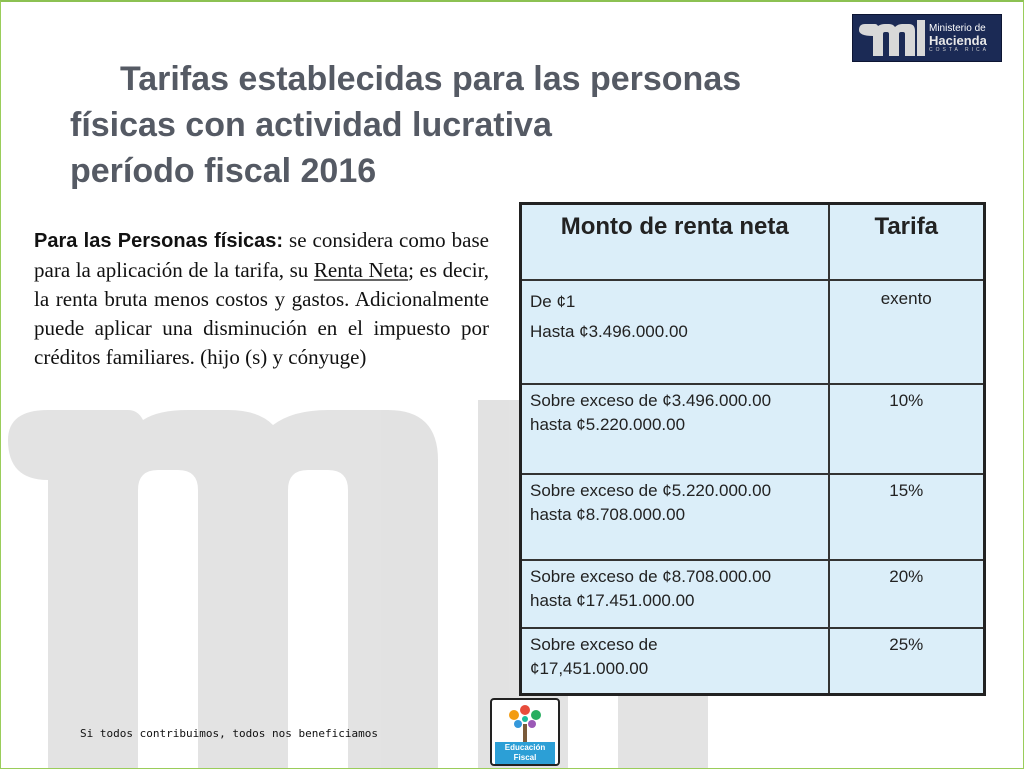  Describe the element at coordinates (553, 301) in the screenshot. I see `amount-line1: De ¢1` at that location.